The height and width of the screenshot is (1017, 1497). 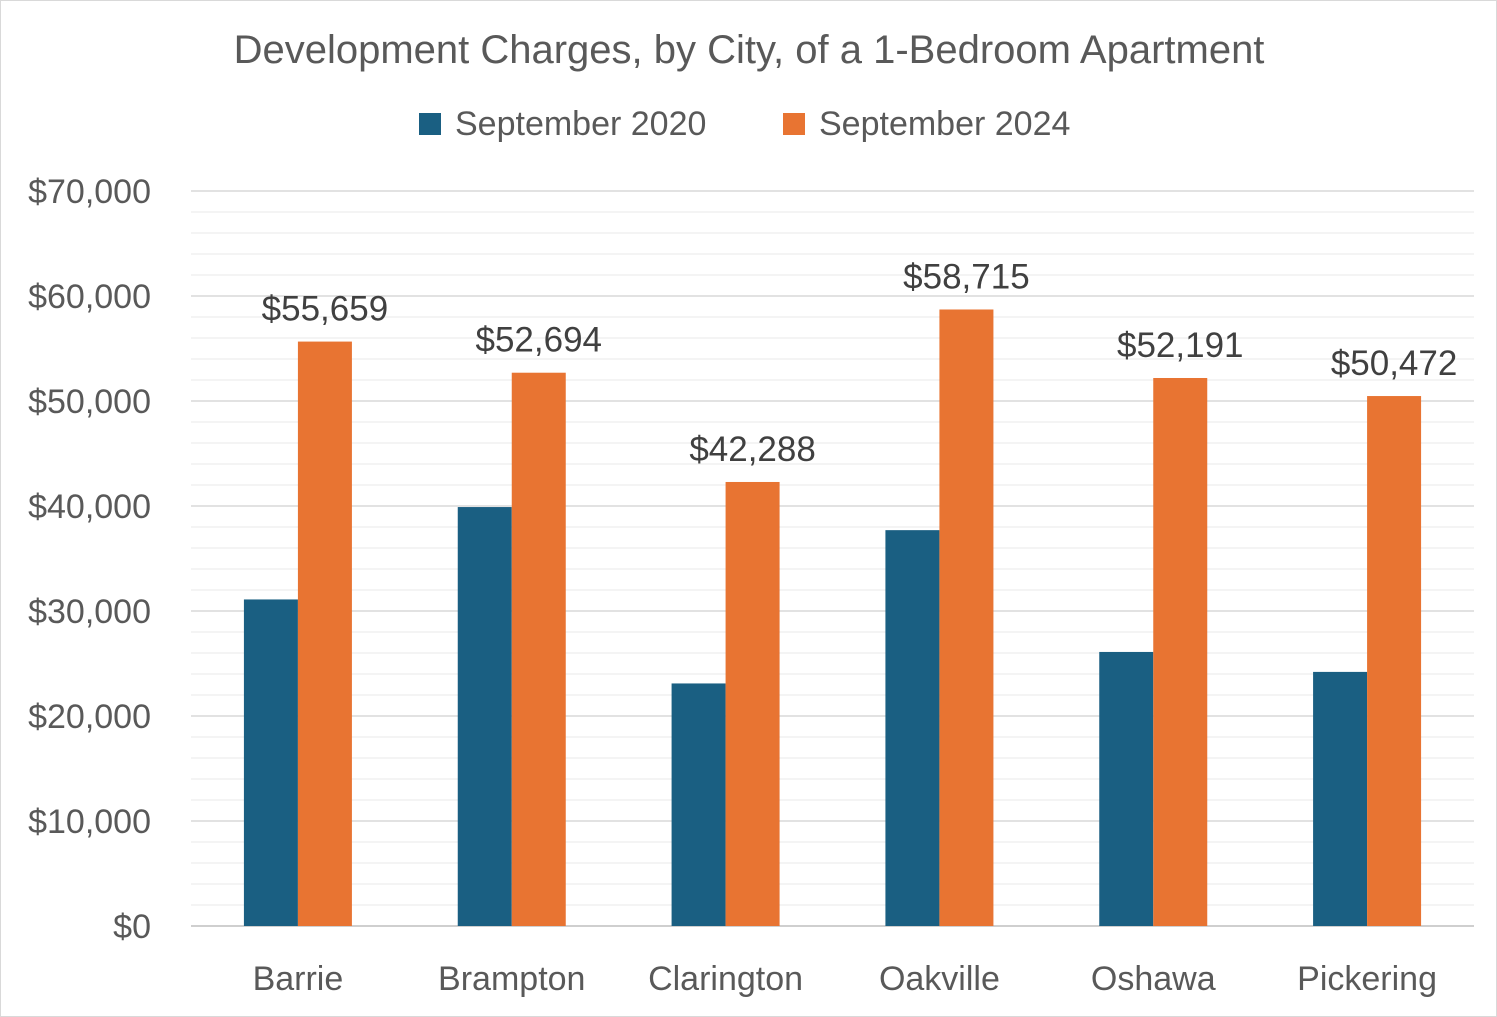 What do you see at coordinates (1394, 363) in the screenshot?
I see `data-label: $50,472` at bounding box center [1394, 363].